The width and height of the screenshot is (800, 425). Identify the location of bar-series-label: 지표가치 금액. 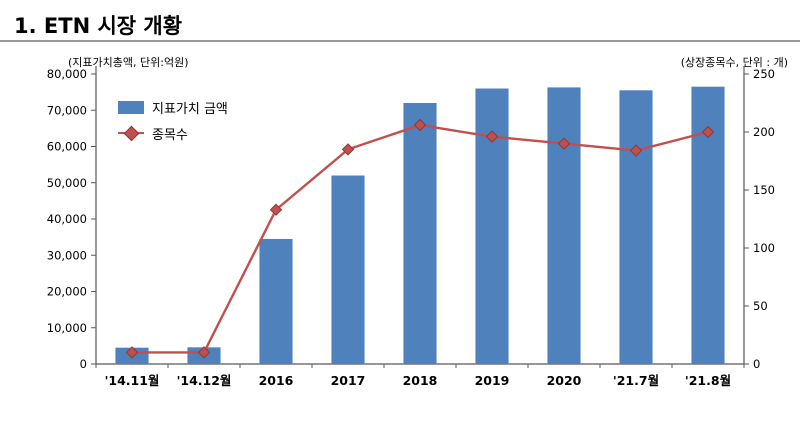
(190, 109).